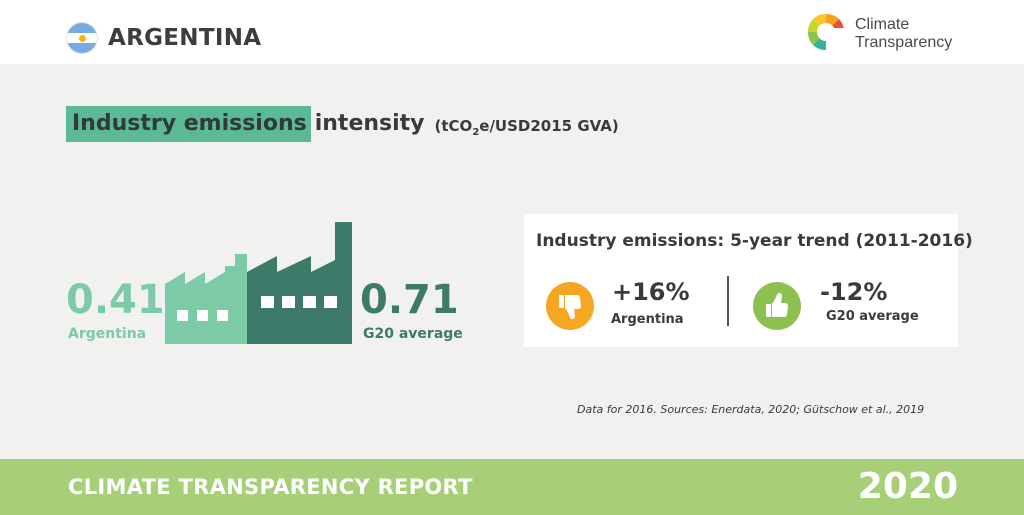 The height and width of the screenshot is (515, 1024). What do you see at coordinates (369, 123) in the screenshot?
I see `title-rest: intensity` at bounding box center [369, 123].